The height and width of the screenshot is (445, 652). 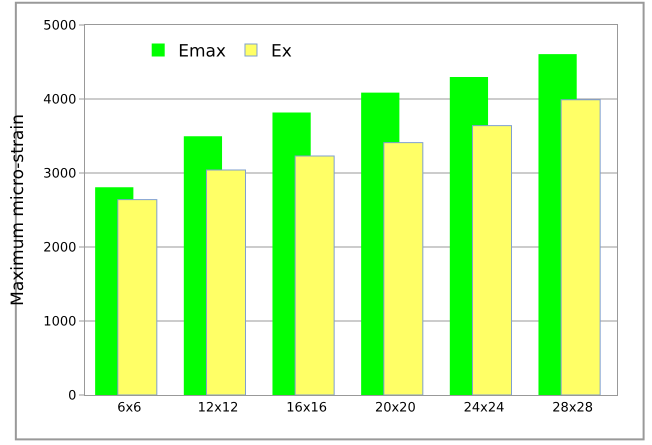 What do you see at coordinates (573, 408) in the screenshot?
I see `x-tick-label: 28x28` at bounding box center [573, 408].